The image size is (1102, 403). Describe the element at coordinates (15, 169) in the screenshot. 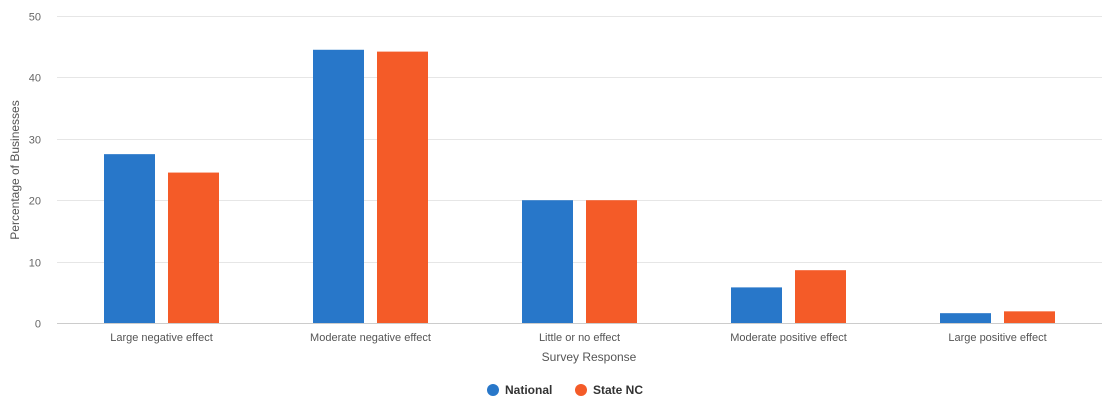

I see `y-axis-title: Percentage of Businesses` at that location.